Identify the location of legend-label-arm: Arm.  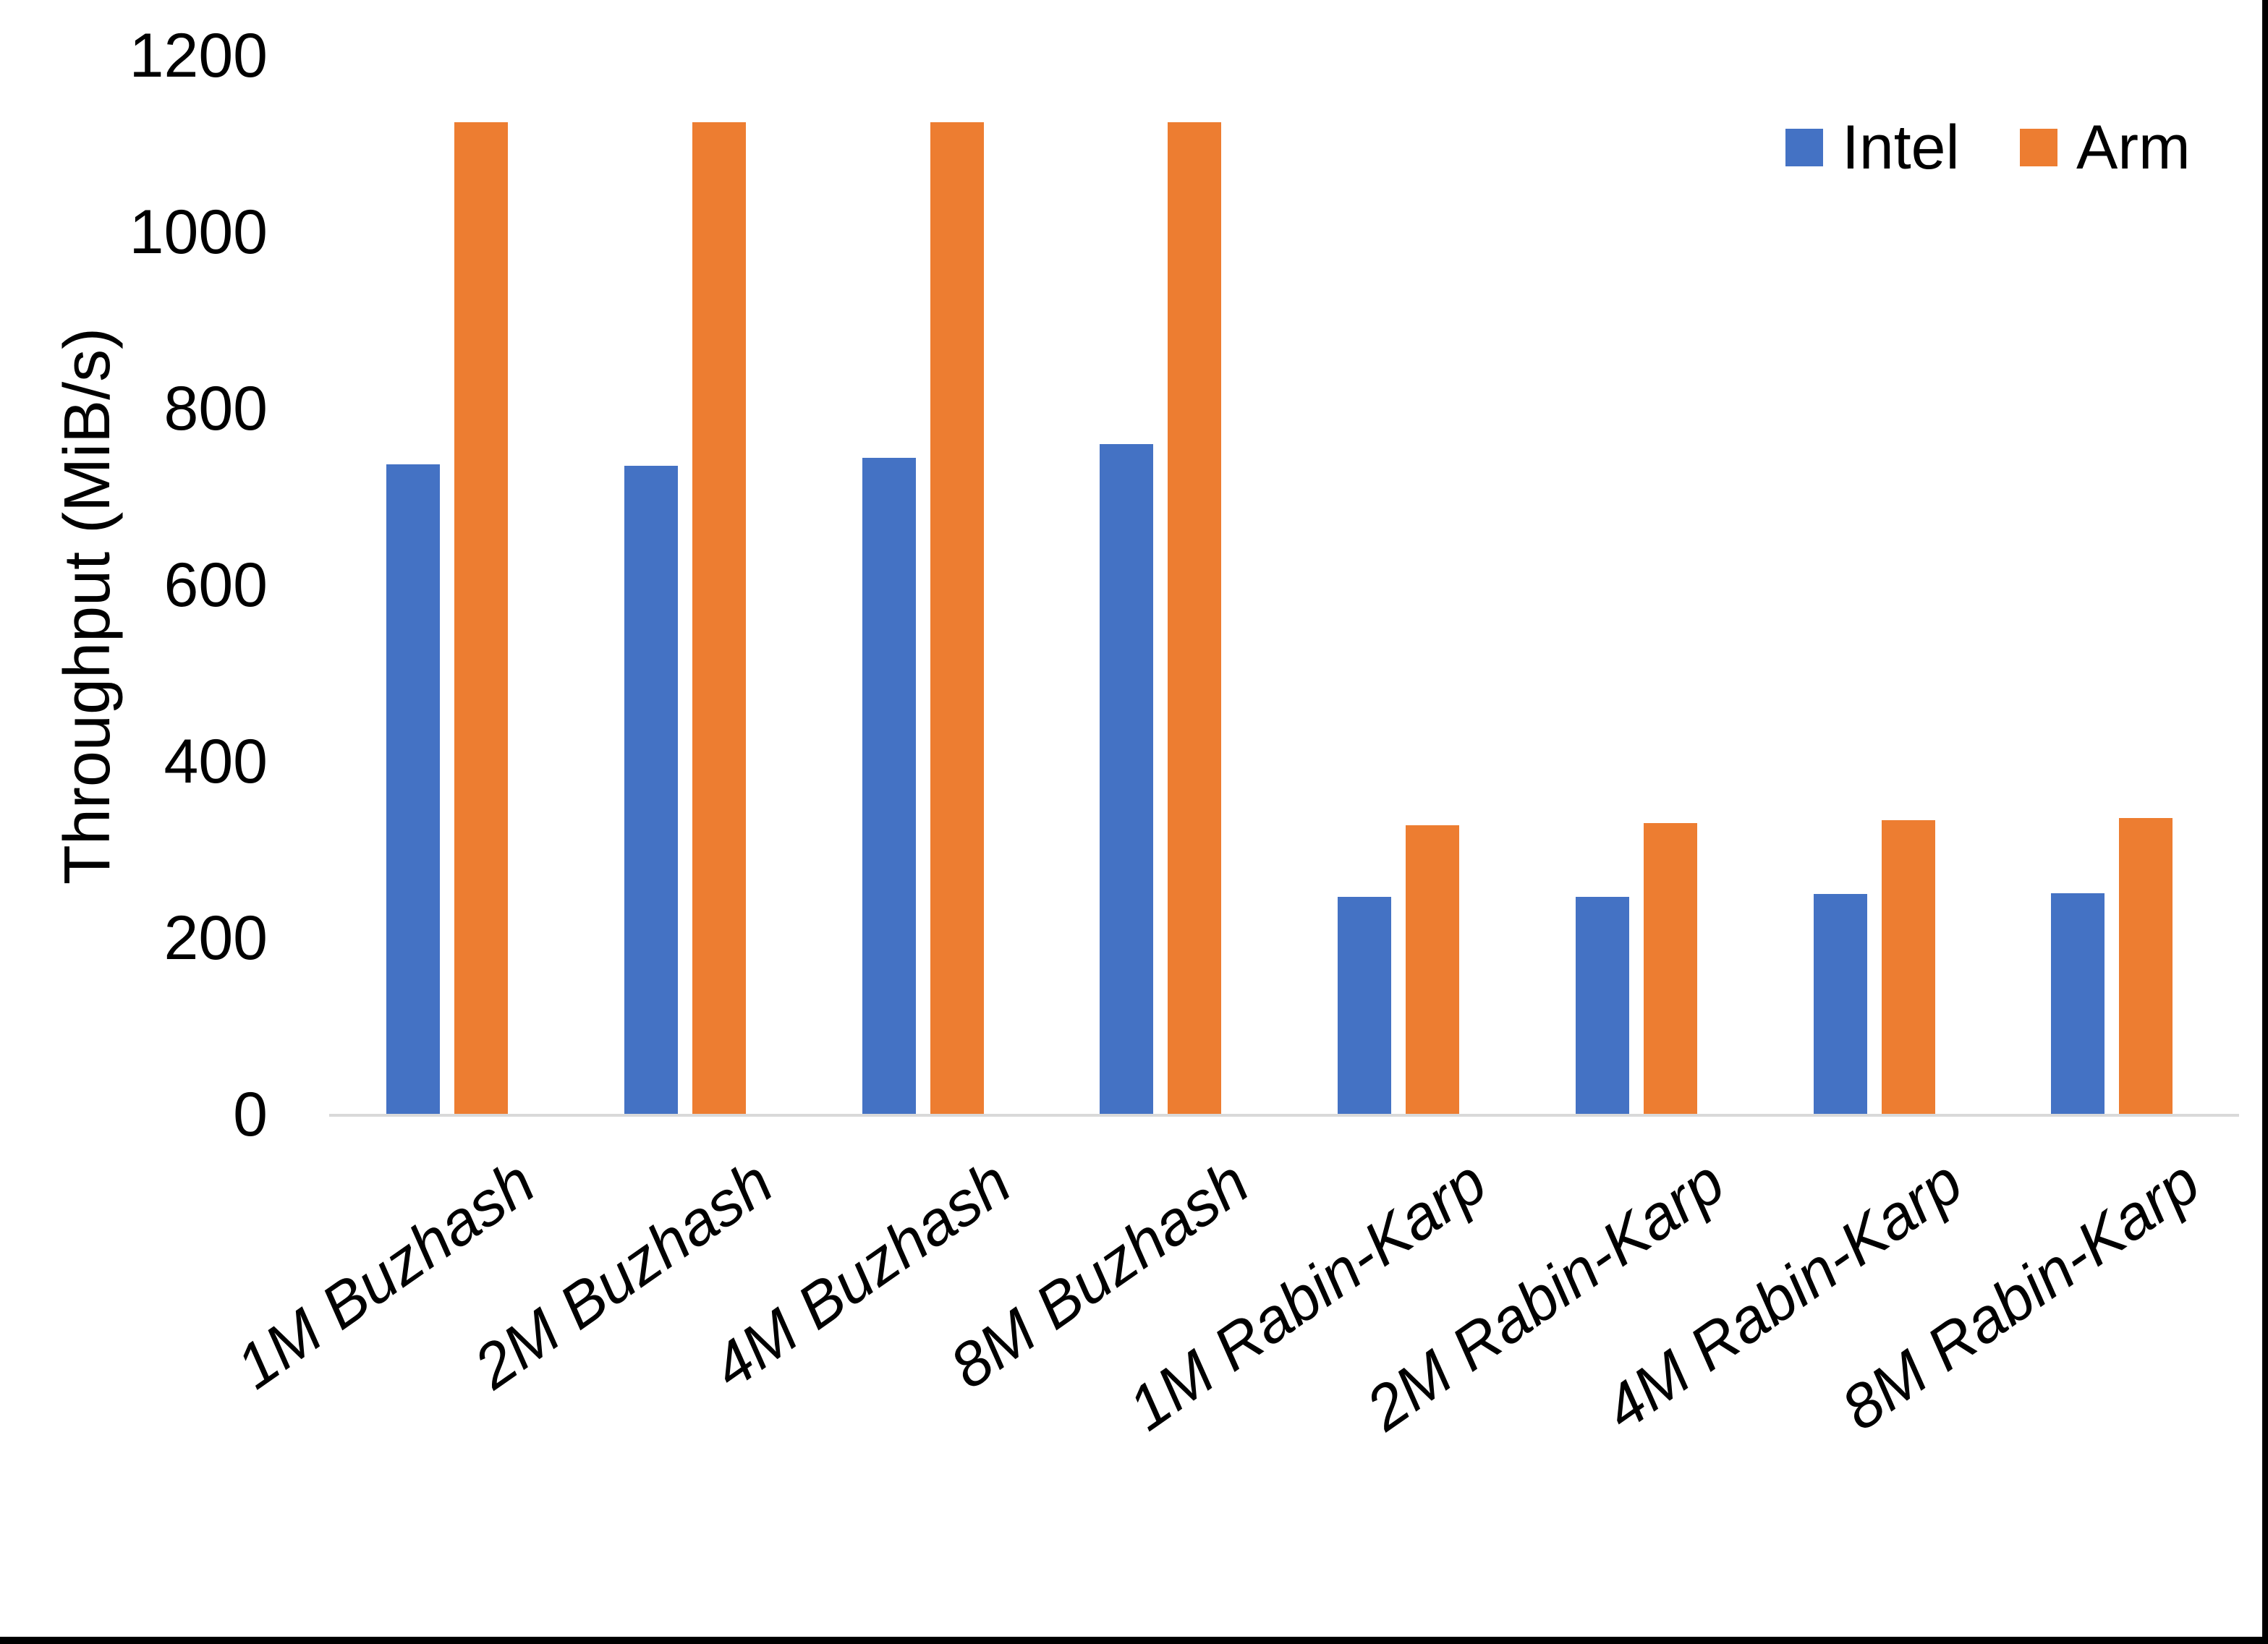
(2133, 147).